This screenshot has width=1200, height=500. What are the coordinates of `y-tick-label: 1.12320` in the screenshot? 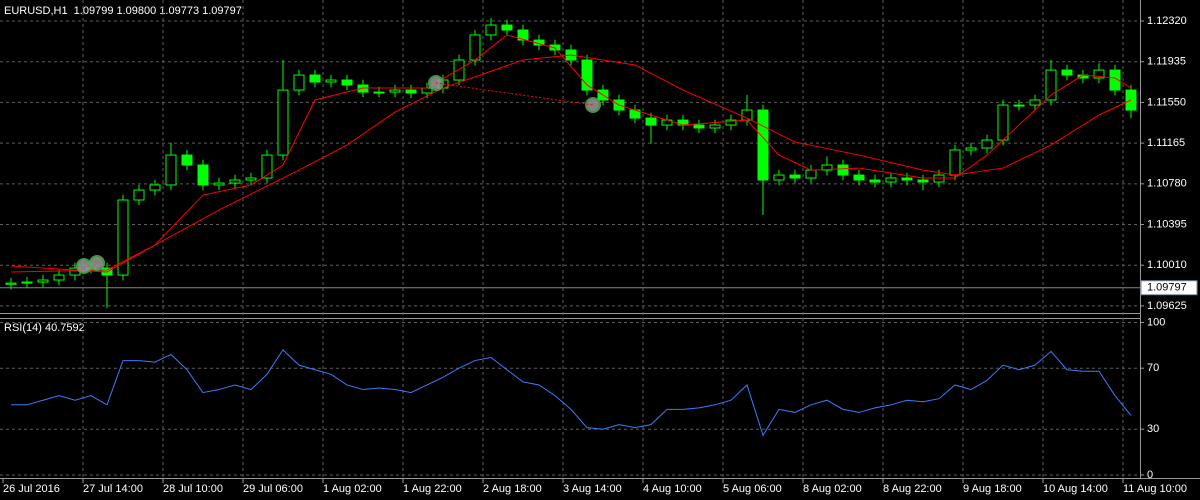 It's located at (1167, 21).